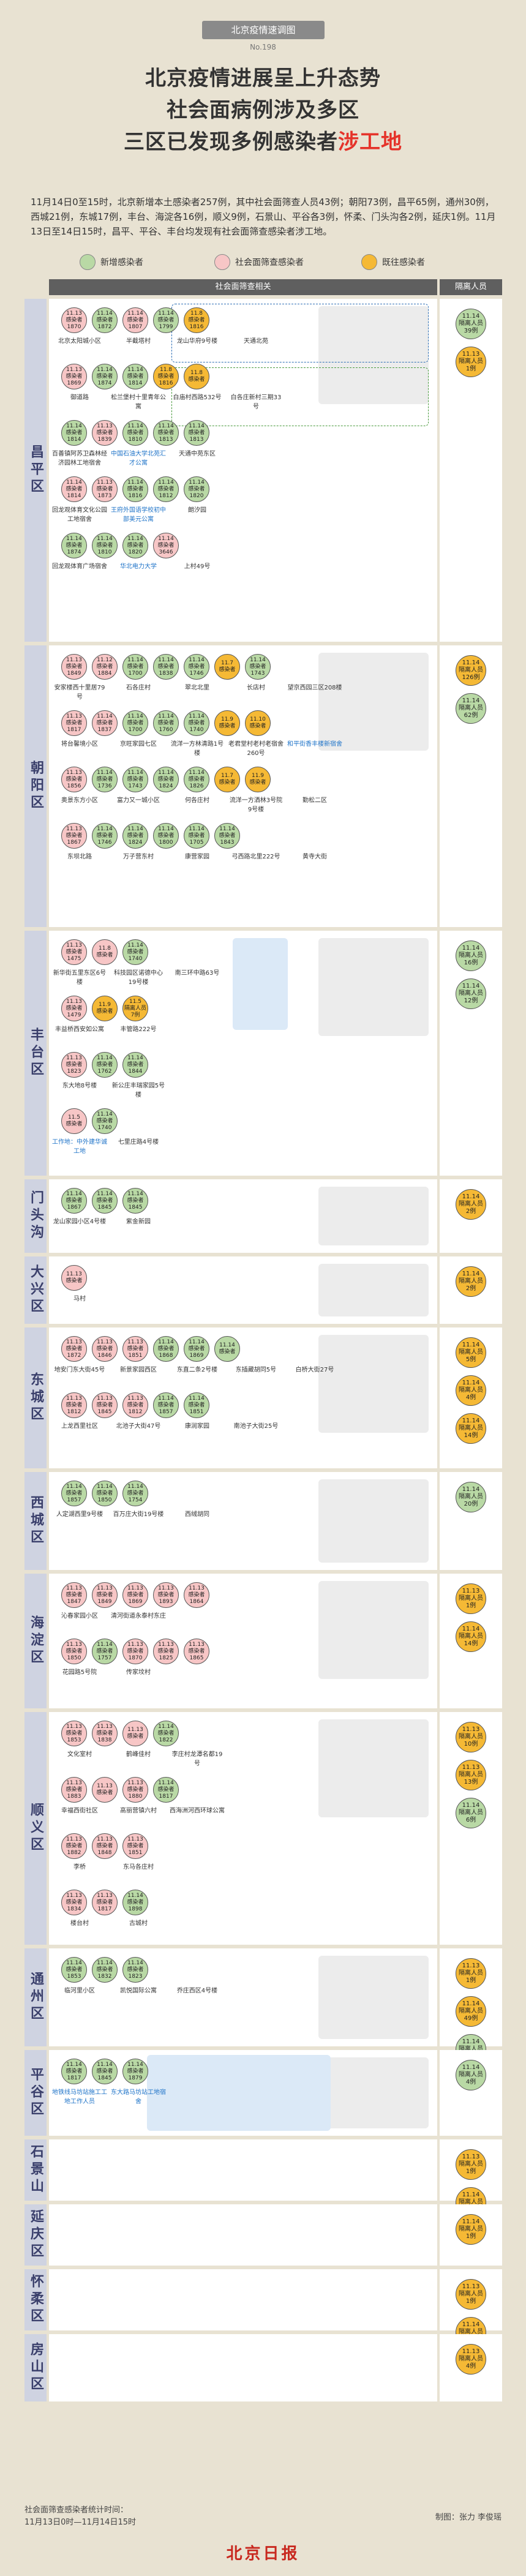 Image resolution: width=526 pixels, height=2576 pixels. What do you see at coordinates (74, 729) in the screenshot?
I see `case-marker-text: 1817` at bounding box center [74, 729].